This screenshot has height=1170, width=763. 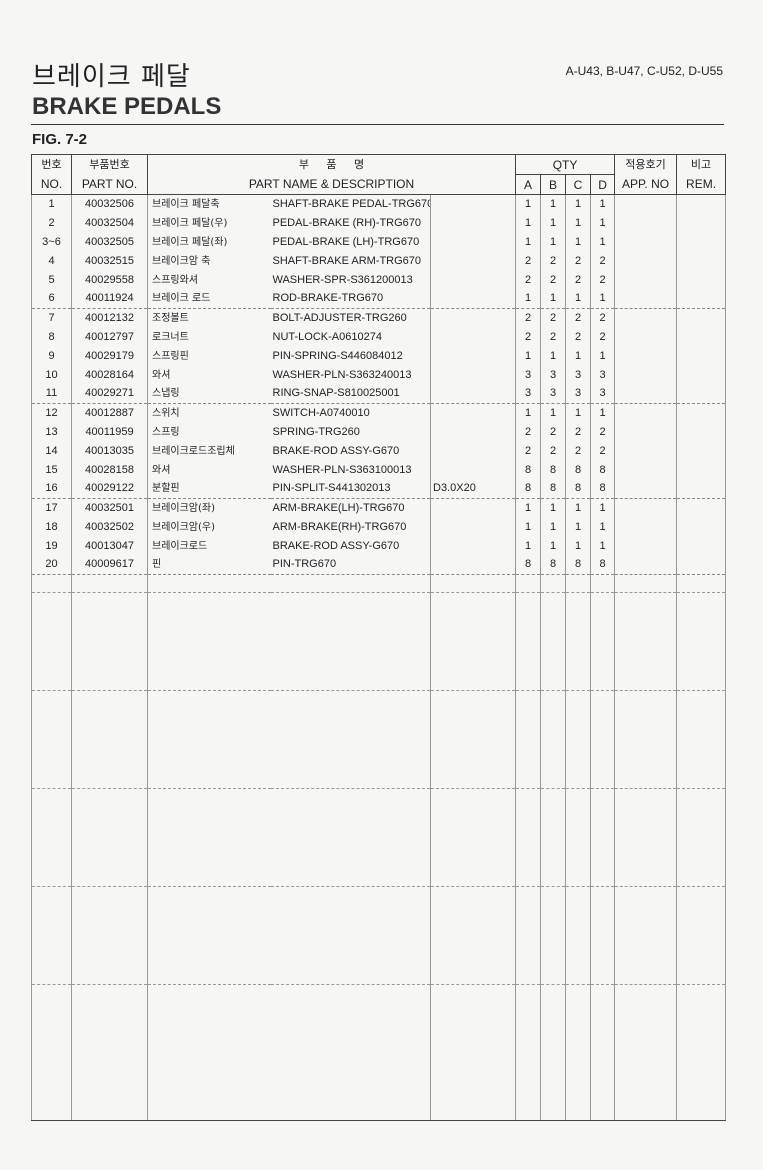 I want to click on model-codes: A-U43, B-U47, C-U52, D-U55, so click(x=644, y=71).